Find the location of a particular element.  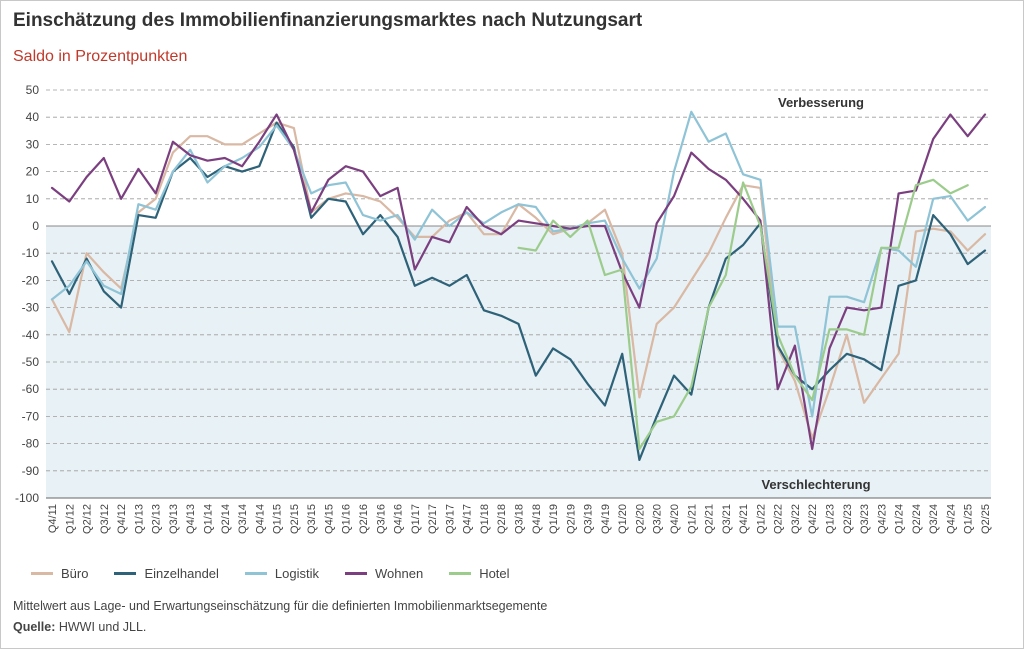

source-label: Quelle: is located at coordinates (34, 627).